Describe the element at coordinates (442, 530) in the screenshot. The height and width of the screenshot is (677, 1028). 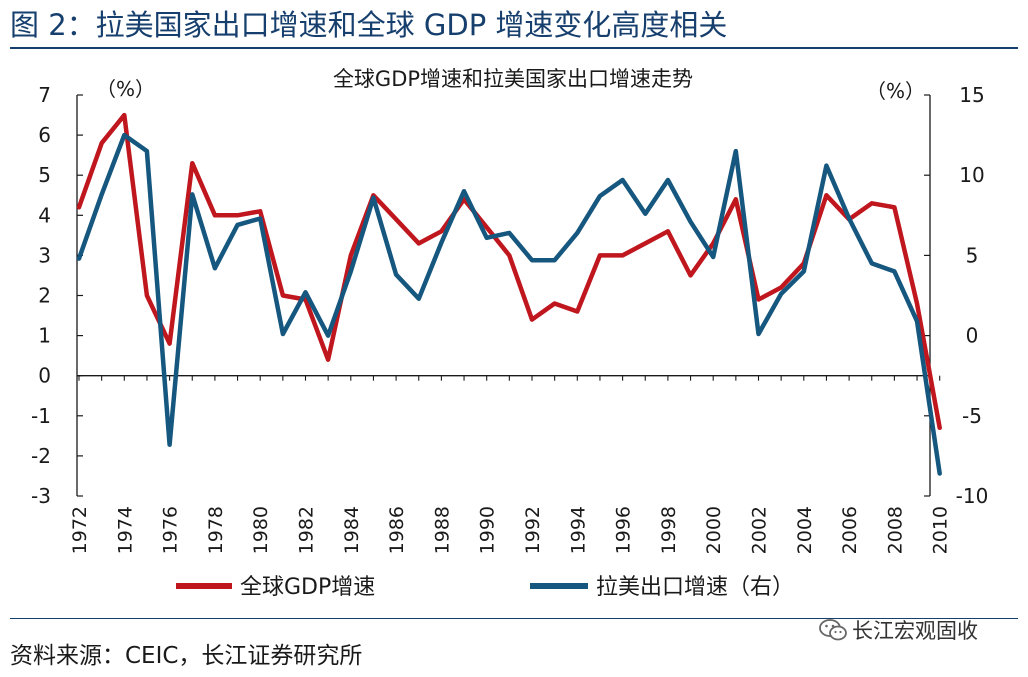
I see `x-tick-label: 1988` at that location.